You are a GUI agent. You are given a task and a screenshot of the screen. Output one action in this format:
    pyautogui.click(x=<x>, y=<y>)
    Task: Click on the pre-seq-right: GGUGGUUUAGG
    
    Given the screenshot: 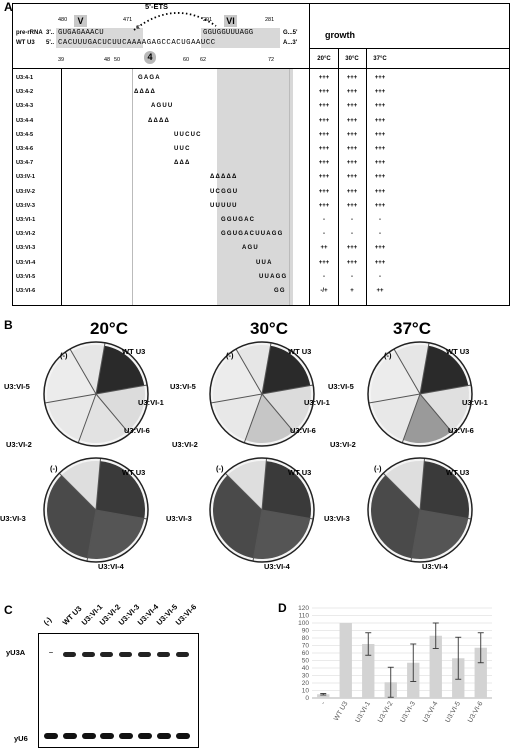 What is the action you would take?
    pyautogui.click(x=228, y=33)
    